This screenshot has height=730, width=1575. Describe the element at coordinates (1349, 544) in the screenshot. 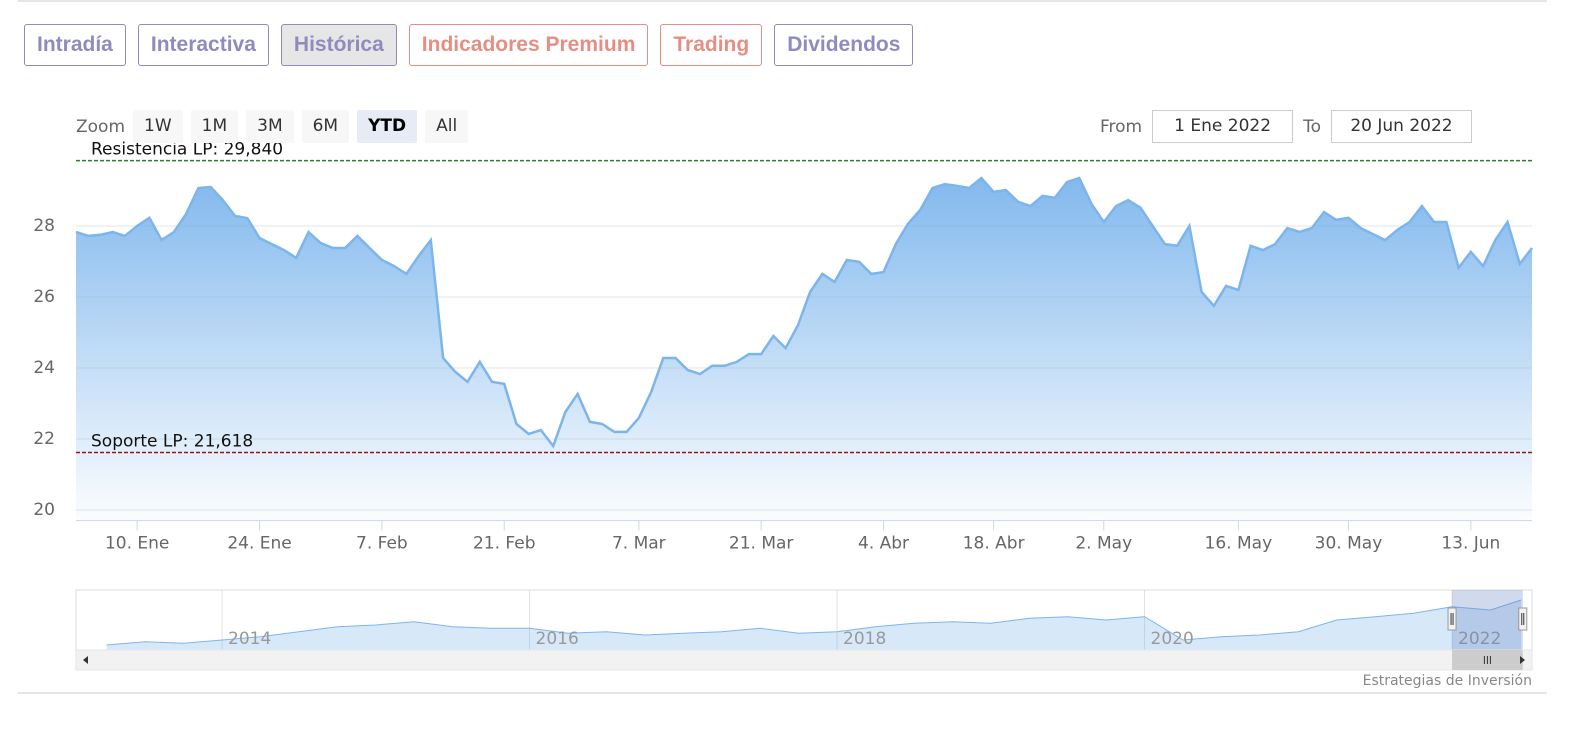

I see `x-tick-label: 30. May` at that location.